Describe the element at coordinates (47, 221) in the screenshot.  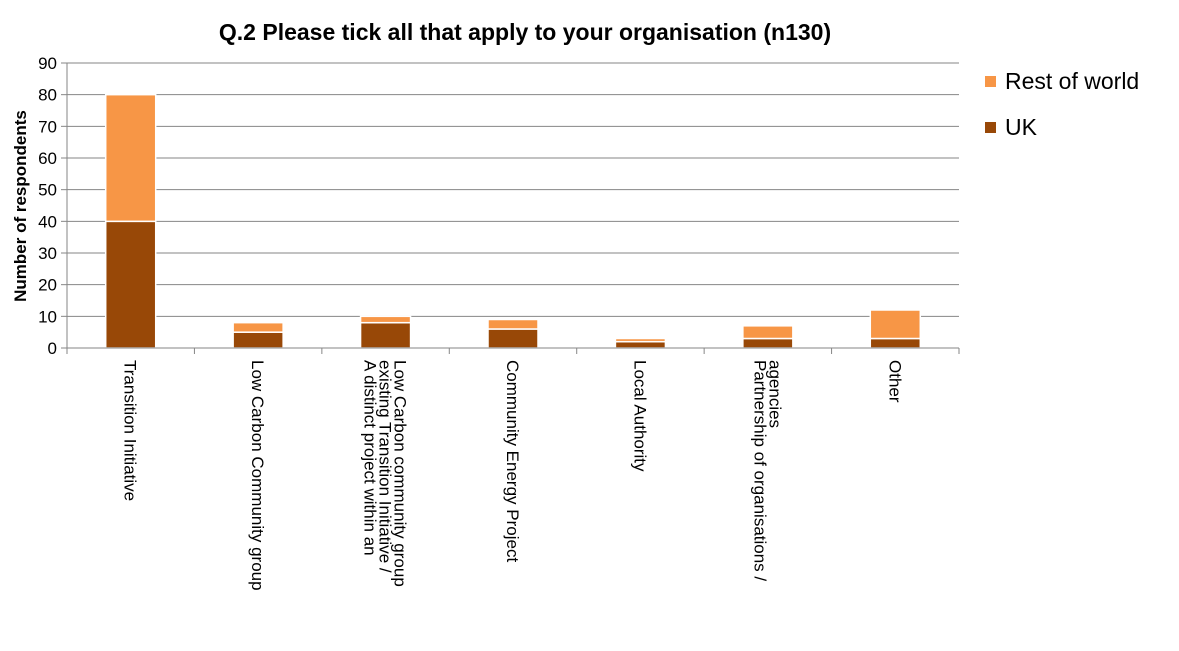
I see `y-tick-label: 40` at that location.